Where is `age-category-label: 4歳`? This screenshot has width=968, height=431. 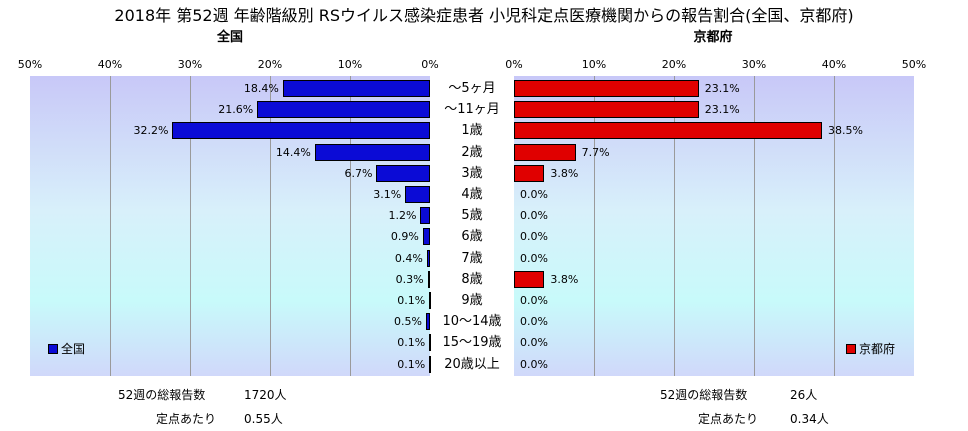 age-category-label: 4歳 is located at coordinates (472, 194).